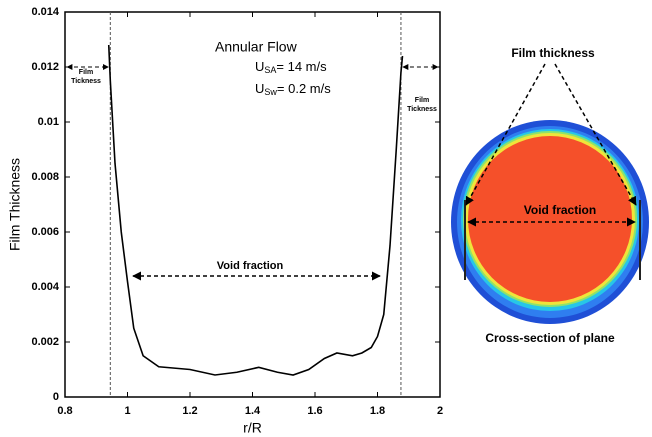  What do you see at coordinates (270, 92) in the screenshot?
I see `subscript: Sw` at bounding box center [270, 92].